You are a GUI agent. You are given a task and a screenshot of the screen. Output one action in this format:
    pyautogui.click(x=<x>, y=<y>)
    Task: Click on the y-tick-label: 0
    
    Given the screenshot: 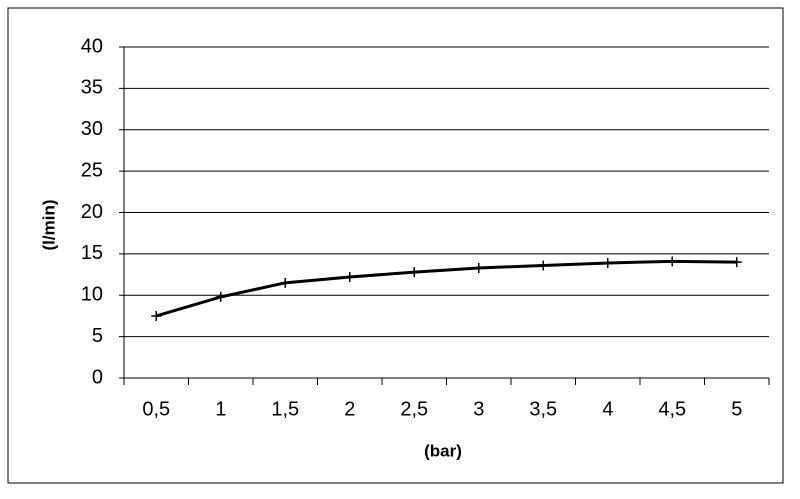 What is the action you would take?
    pyautogui.click(x=97, y=377)
    